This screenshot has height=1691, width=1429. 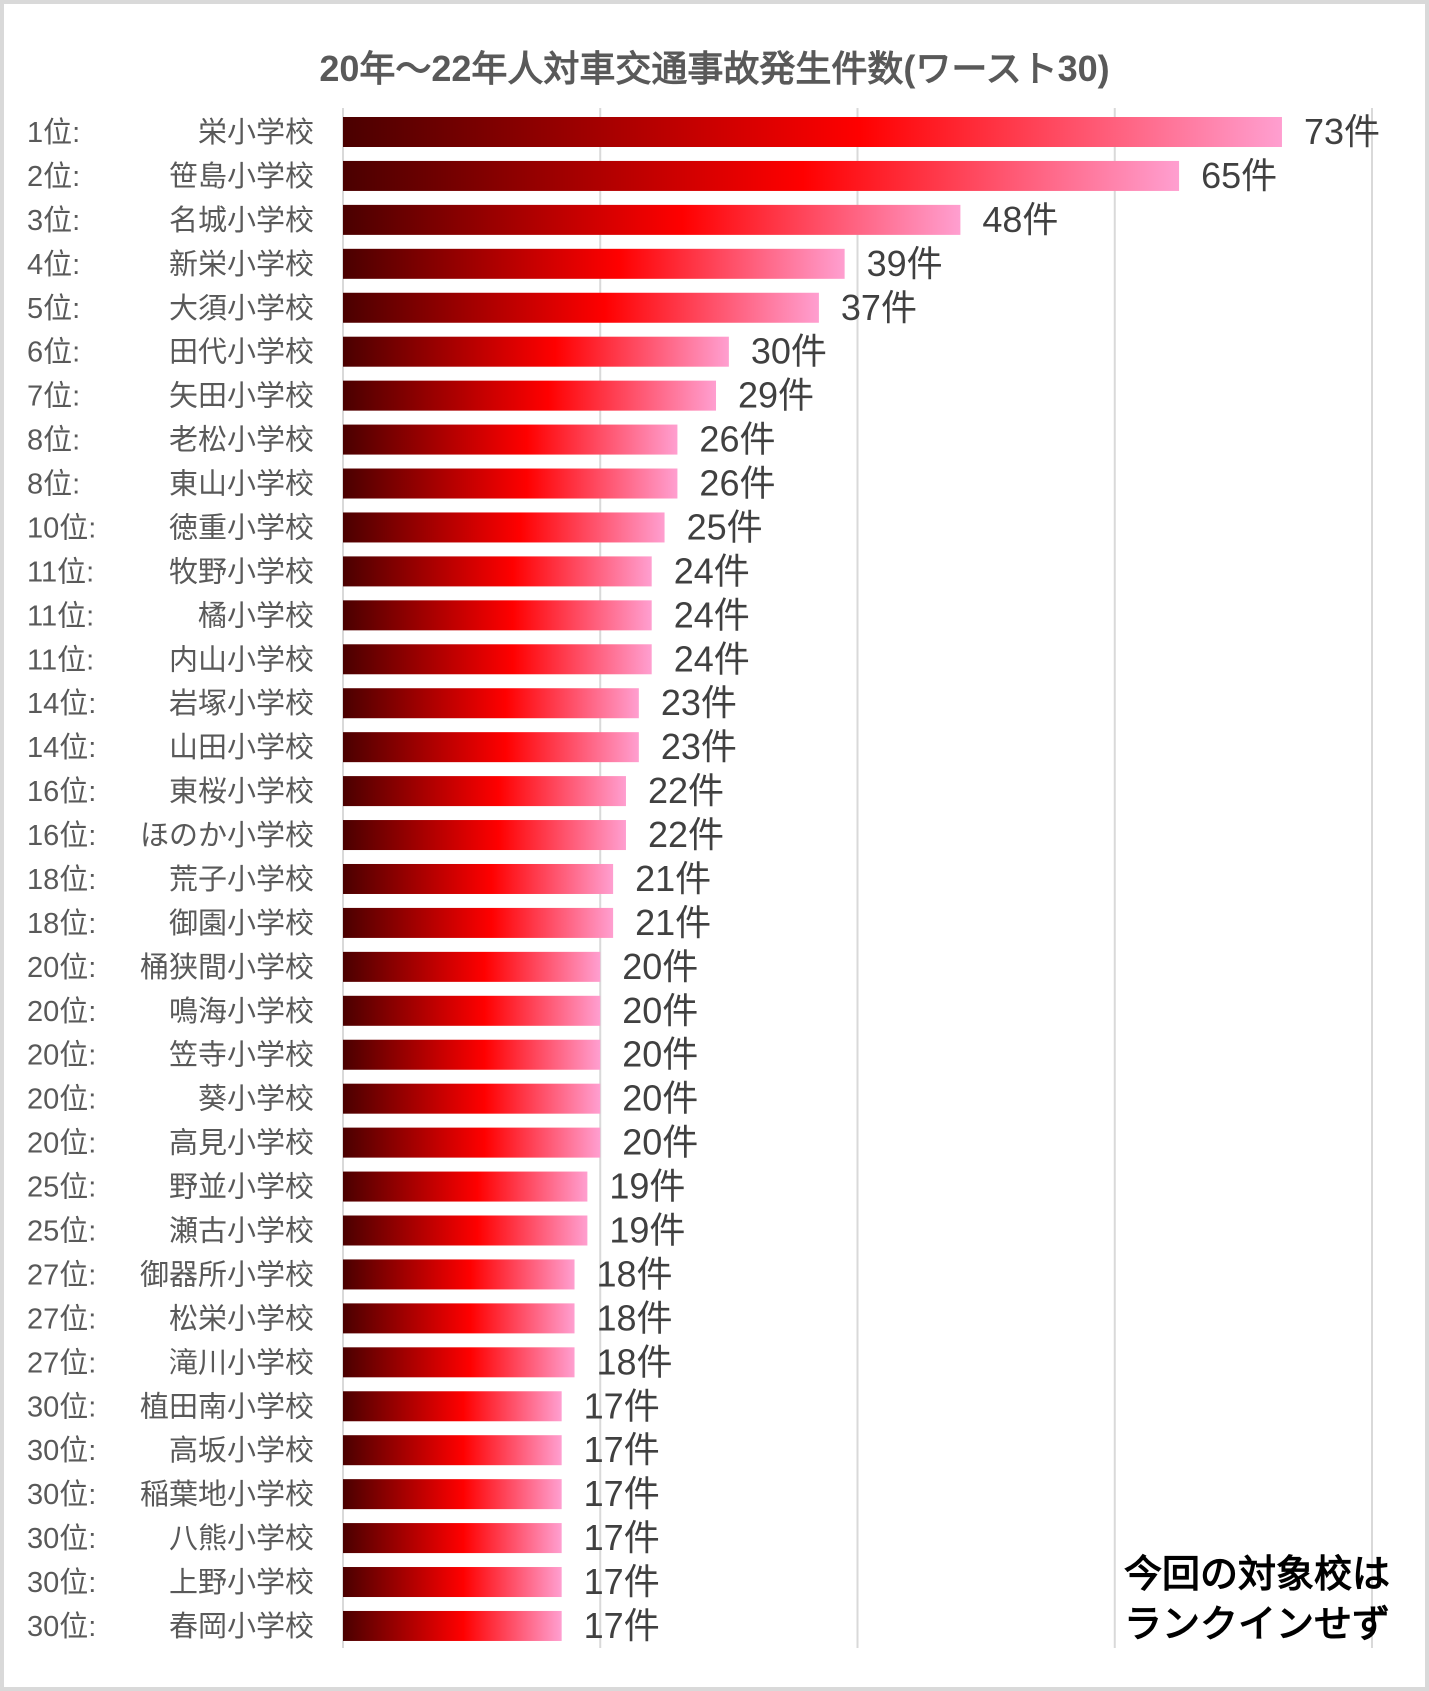 I want to click on category-label: 東桜小学校, so click(x=241, y=791).